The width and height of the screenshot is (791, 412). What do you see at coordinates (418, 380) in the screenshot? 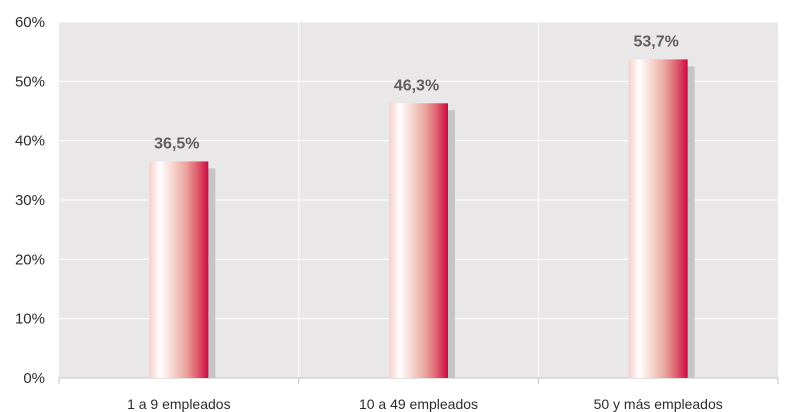
I see `axes` at bounding box center [418, 380].